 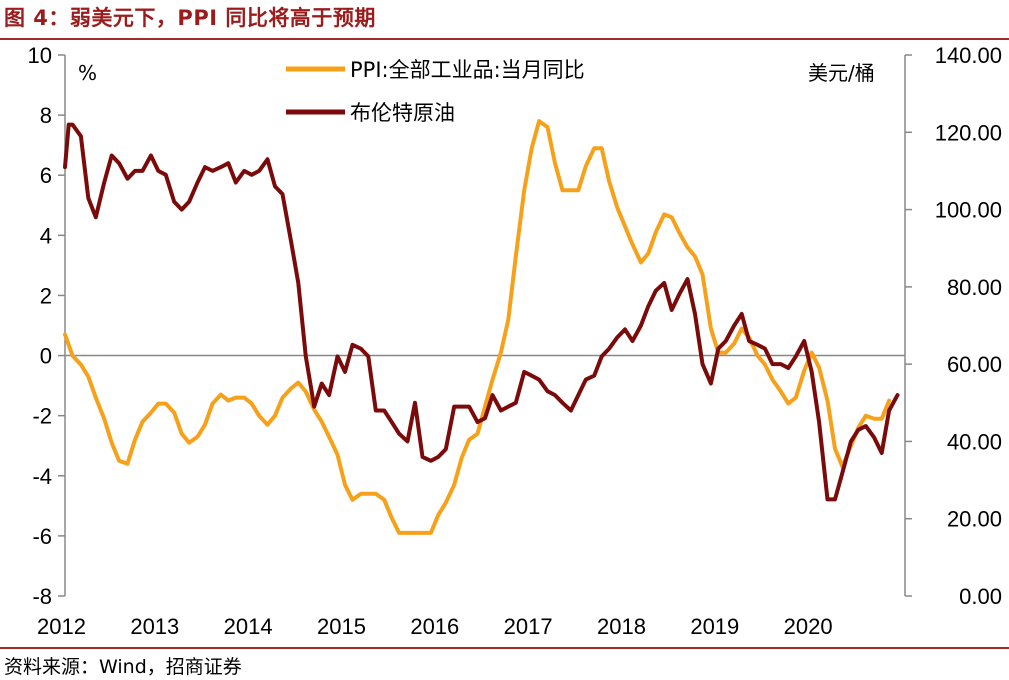 I want to click on legend: PPI:全部工业品:当月同比 布伦特原油, so click(x=435, y=91).